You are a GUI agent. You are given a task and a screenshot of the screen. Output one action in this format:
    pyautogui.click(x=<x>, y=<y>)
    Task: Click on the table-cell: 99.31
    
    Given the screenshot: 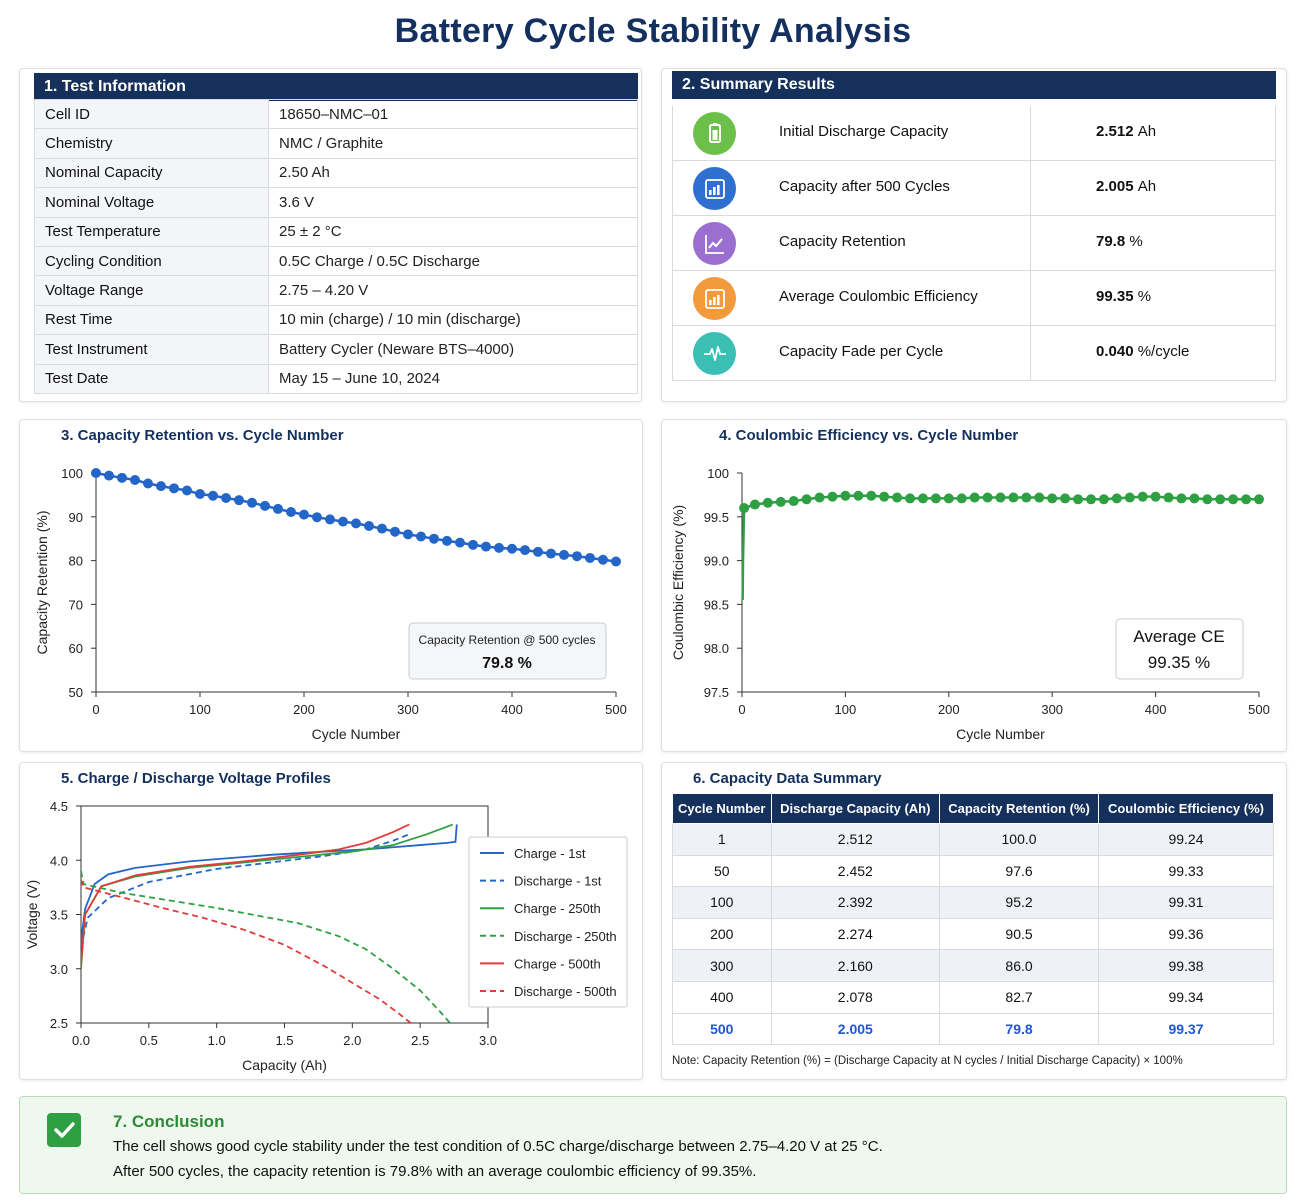 What is the action you would take?
    pyautogui.click(x=1186, y=902)
    